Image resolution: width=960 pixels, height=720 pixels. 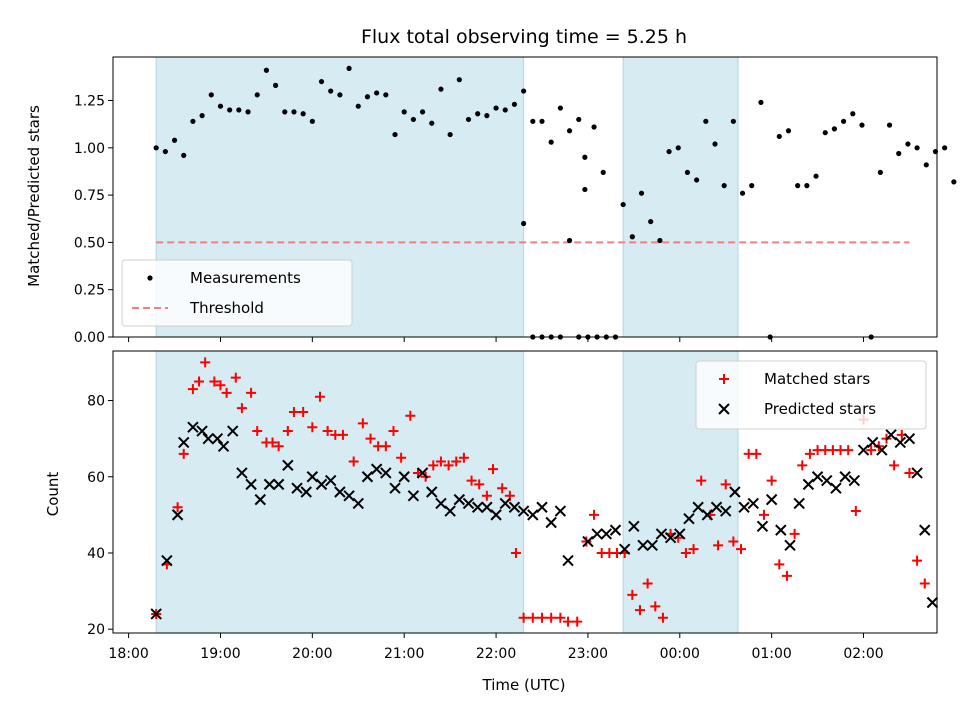 I want to click on legend-label: Measurements, so click(x=245, y=278).